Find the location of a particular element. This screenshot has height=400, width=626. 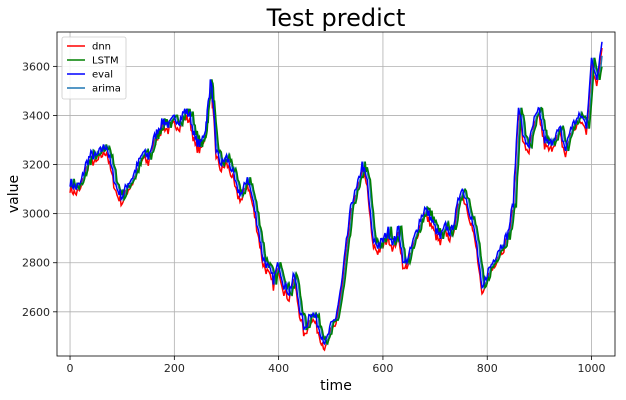

legend-box is located at coordinates (94, 68).